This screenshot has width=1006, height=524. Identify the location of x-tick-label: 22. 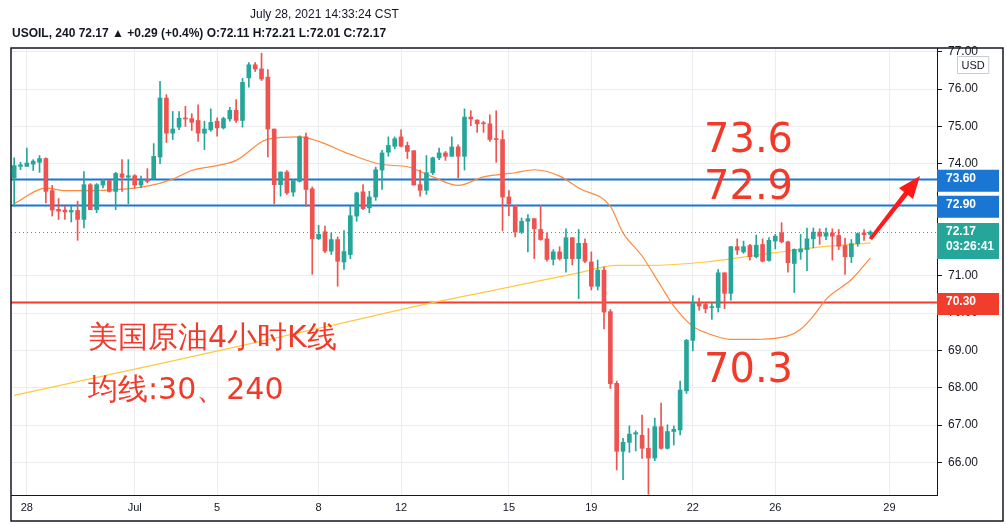
(692, 506).